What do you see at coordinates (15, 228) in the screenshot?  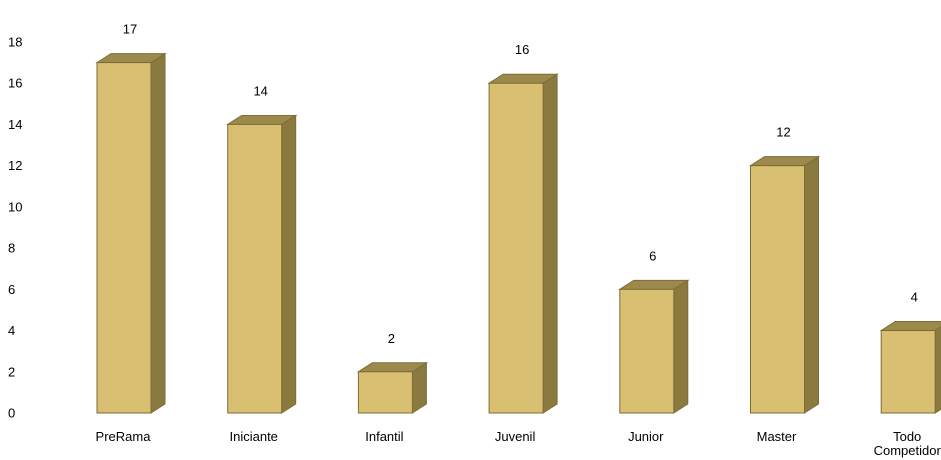 I see `y-axis-ticks: 0 2 4 6 8 10 12 14 16 18` at bounding box center [15, 228].